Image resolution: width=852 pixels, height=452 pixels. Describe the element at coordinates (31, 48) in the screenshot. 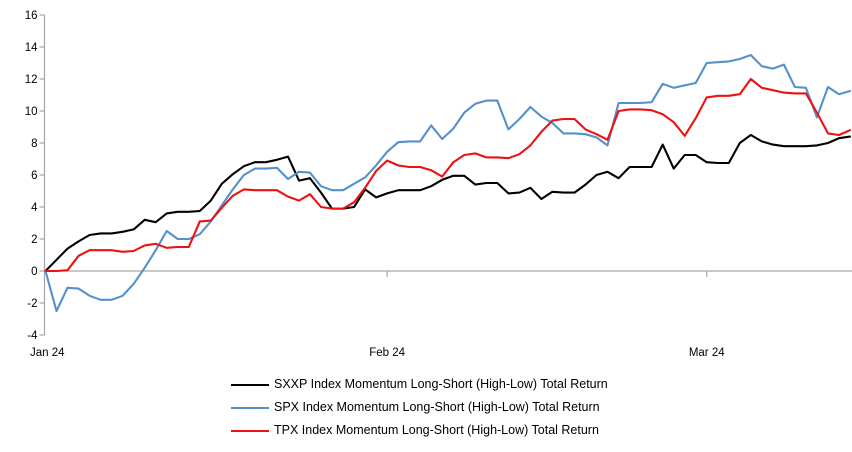

I see `y-axis-label: 14` at that location.